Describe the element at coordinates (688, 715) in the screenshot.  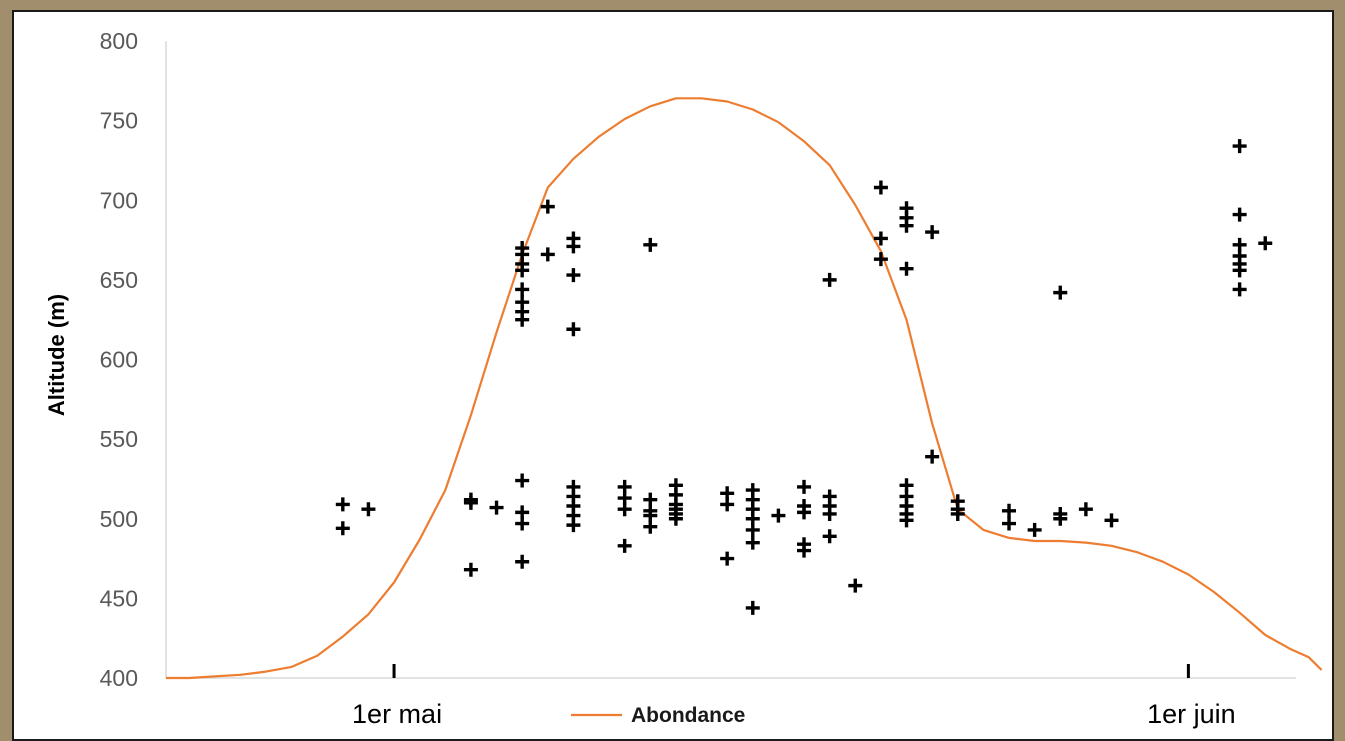
I see `legend-label-abondance: Abondance` at that location.